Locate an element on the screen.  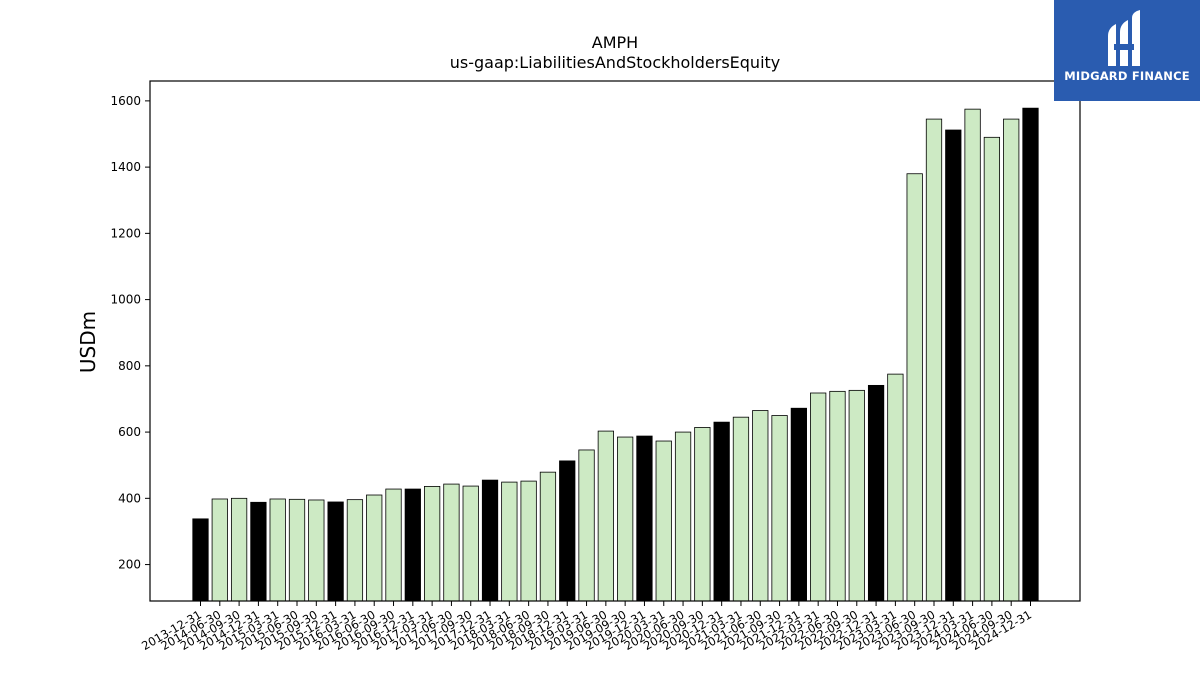
y-tick-label: 400 is located at coordinates (129, 498).